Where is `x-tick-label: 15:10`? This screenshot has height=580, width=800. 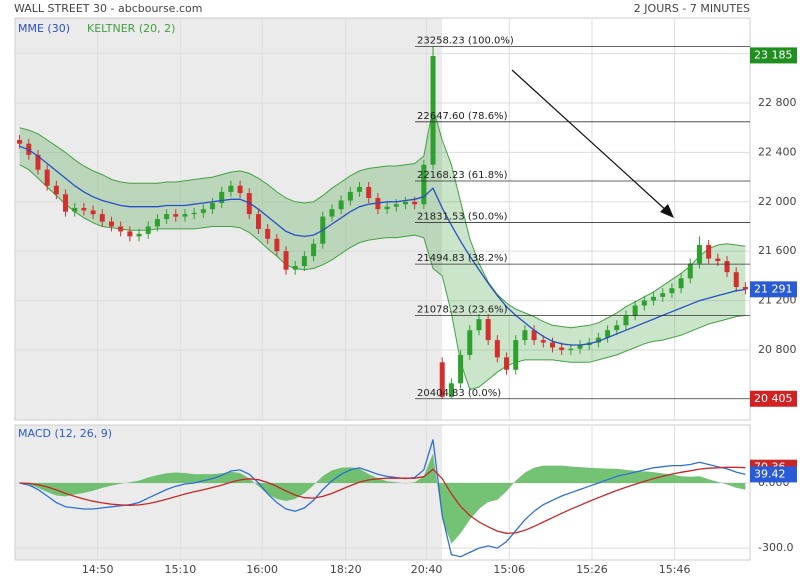 x-tick-label: 15:10 is located at coordinates (181, 569).